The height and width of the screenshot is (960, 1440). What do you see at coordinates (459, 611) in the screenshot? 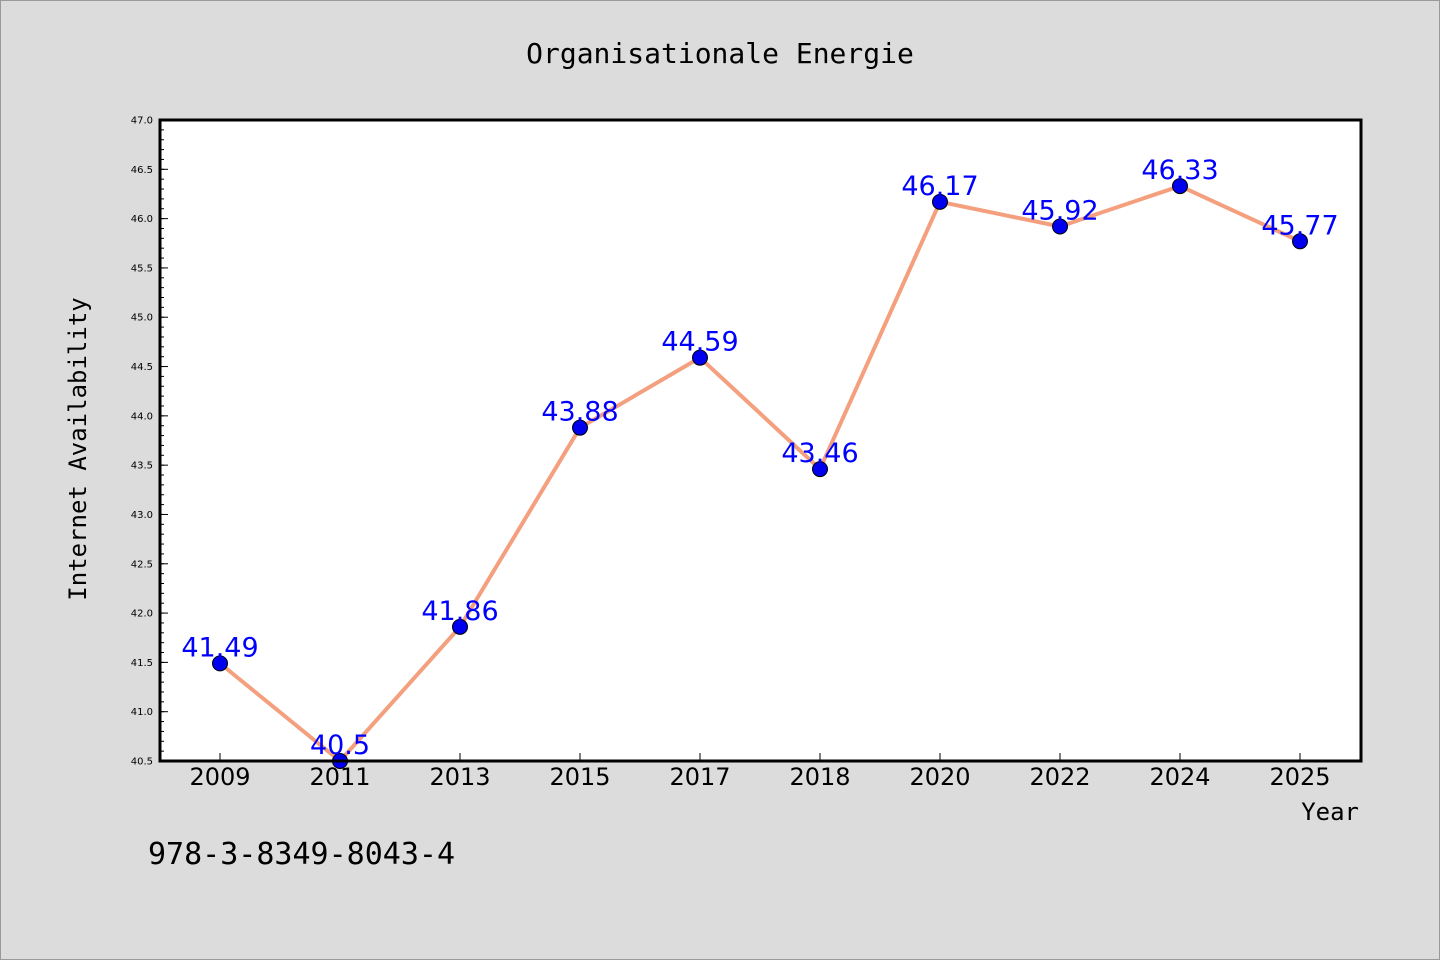
I see `data-label: 41.86` at bounding box center [459, 611].